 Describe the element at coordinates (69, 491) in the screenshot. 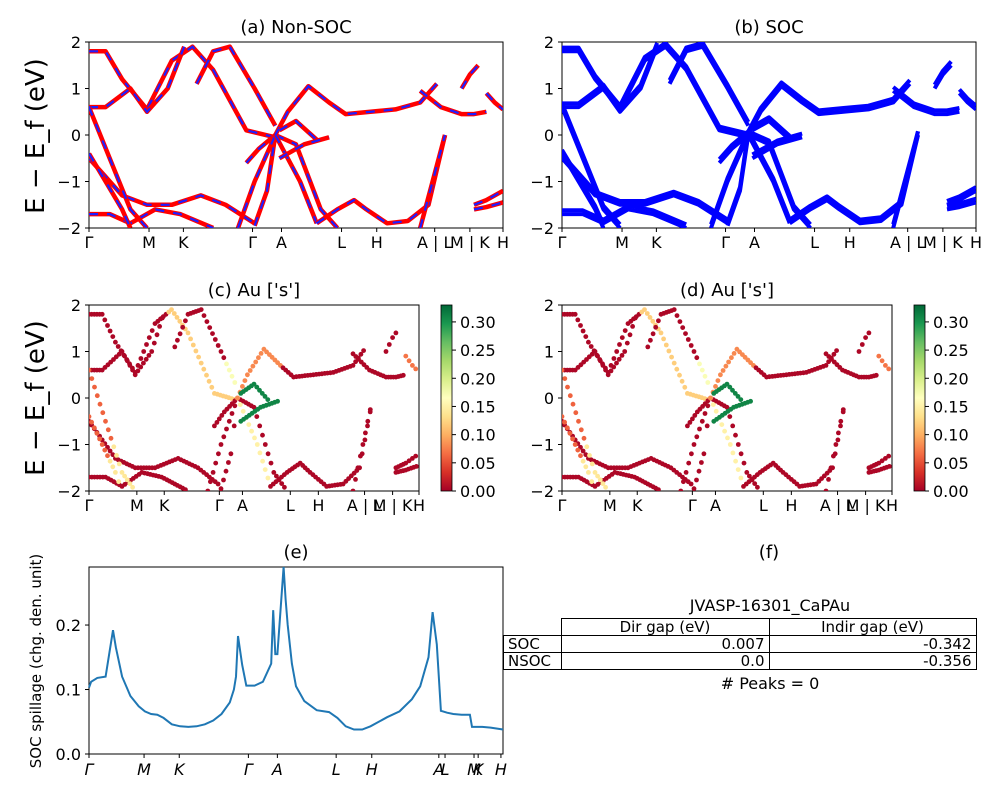

I see `y-tick-label: −2` at that location.